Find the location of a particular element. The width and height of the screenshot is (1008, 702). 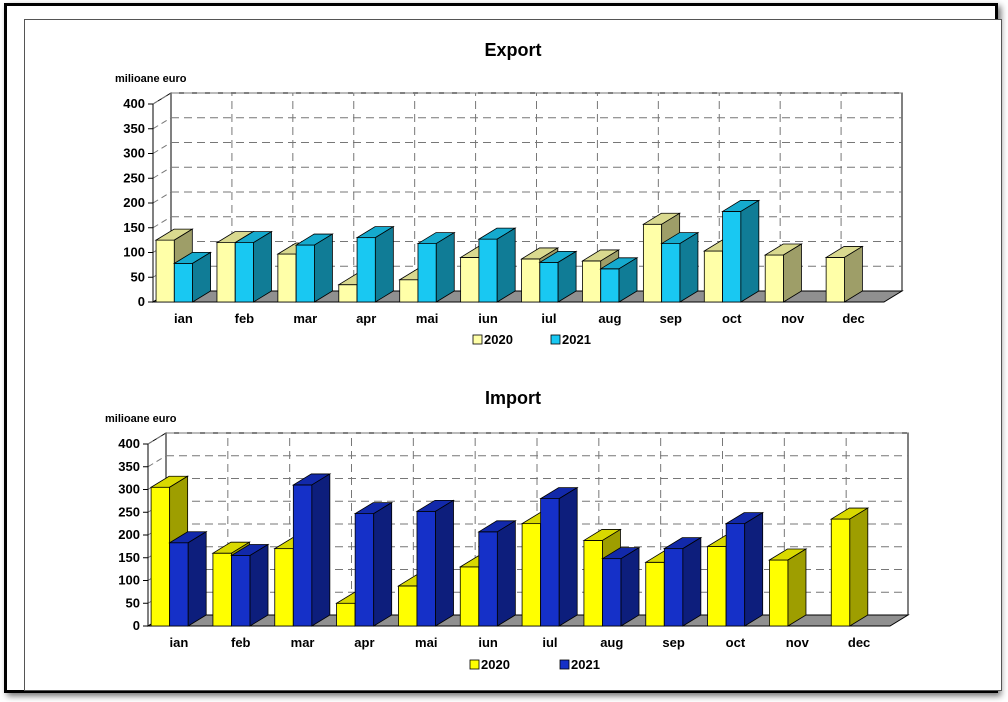

bar-2021-aug is located at coordinates (621, 586).